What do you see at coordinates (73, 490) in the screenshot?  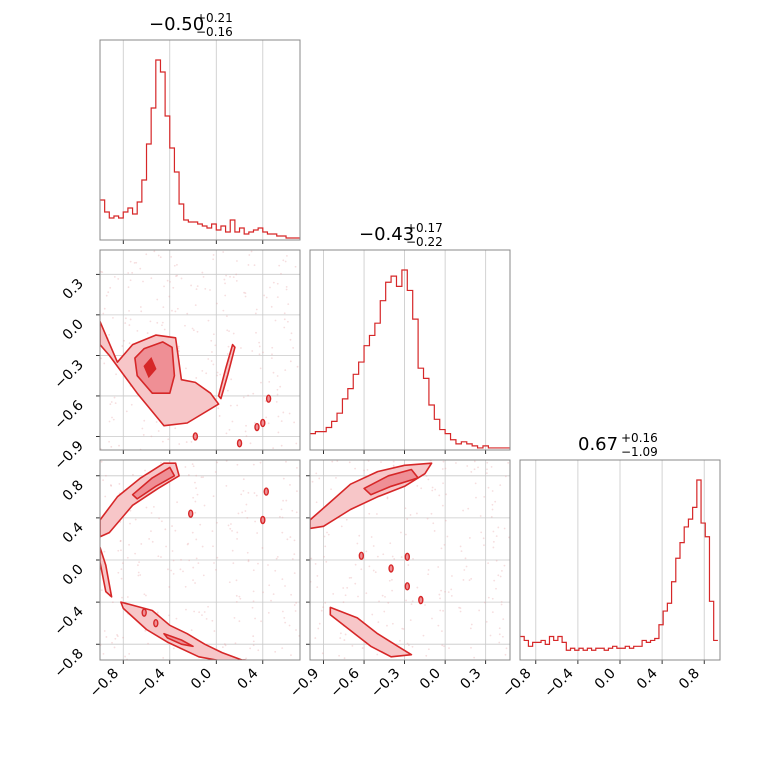 I see `pair-p1-p3-ytick-label-4: 0.8` at bounding box center [73, 490].